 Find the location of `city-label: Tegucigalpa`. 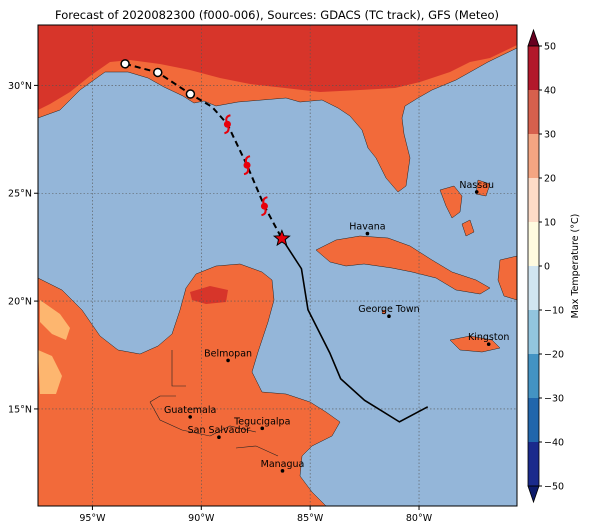

city-label: Tegucigalpa is located at coordinates (261, 421).